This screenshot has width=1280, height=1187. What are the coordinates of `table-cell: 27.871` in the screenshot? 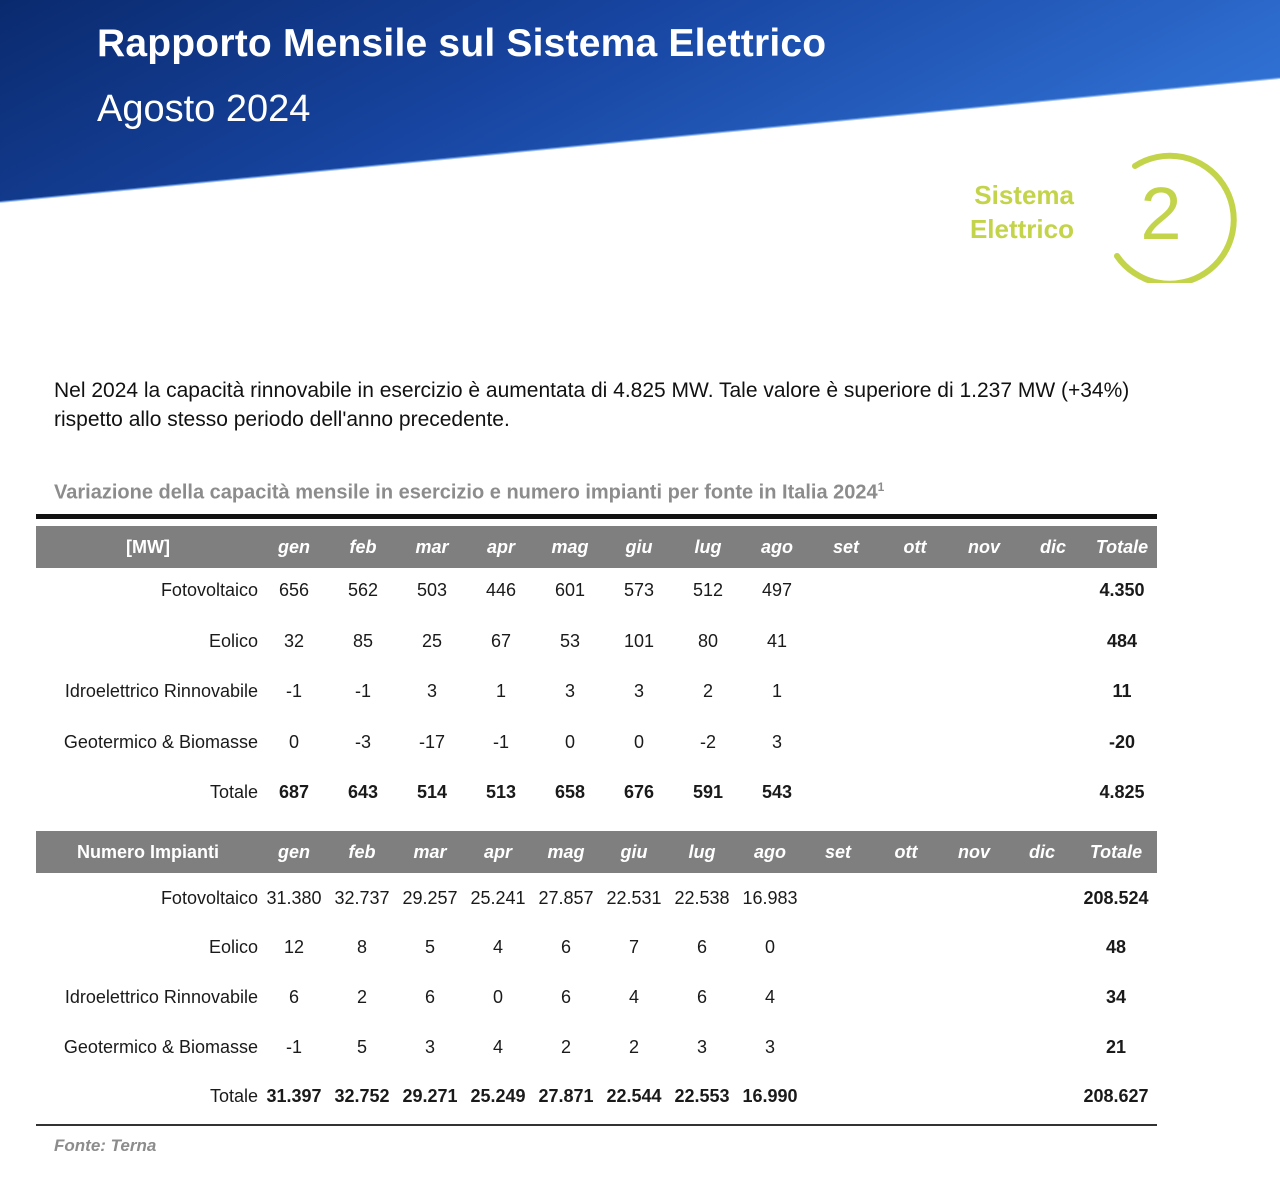 It's located at (566, 1096).